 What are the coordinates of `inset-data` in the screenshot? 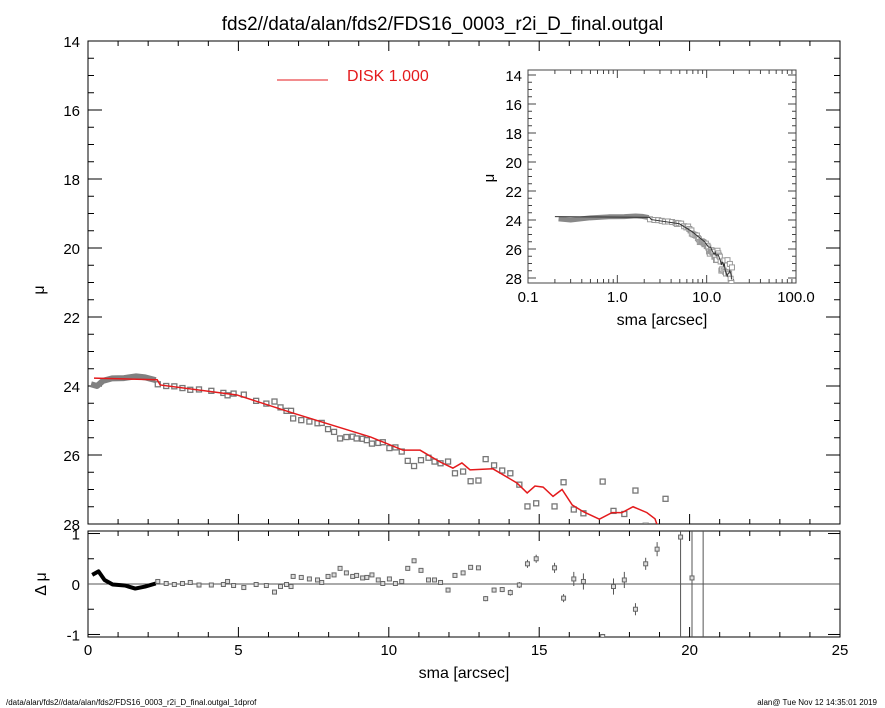 It's located at (644, 248).